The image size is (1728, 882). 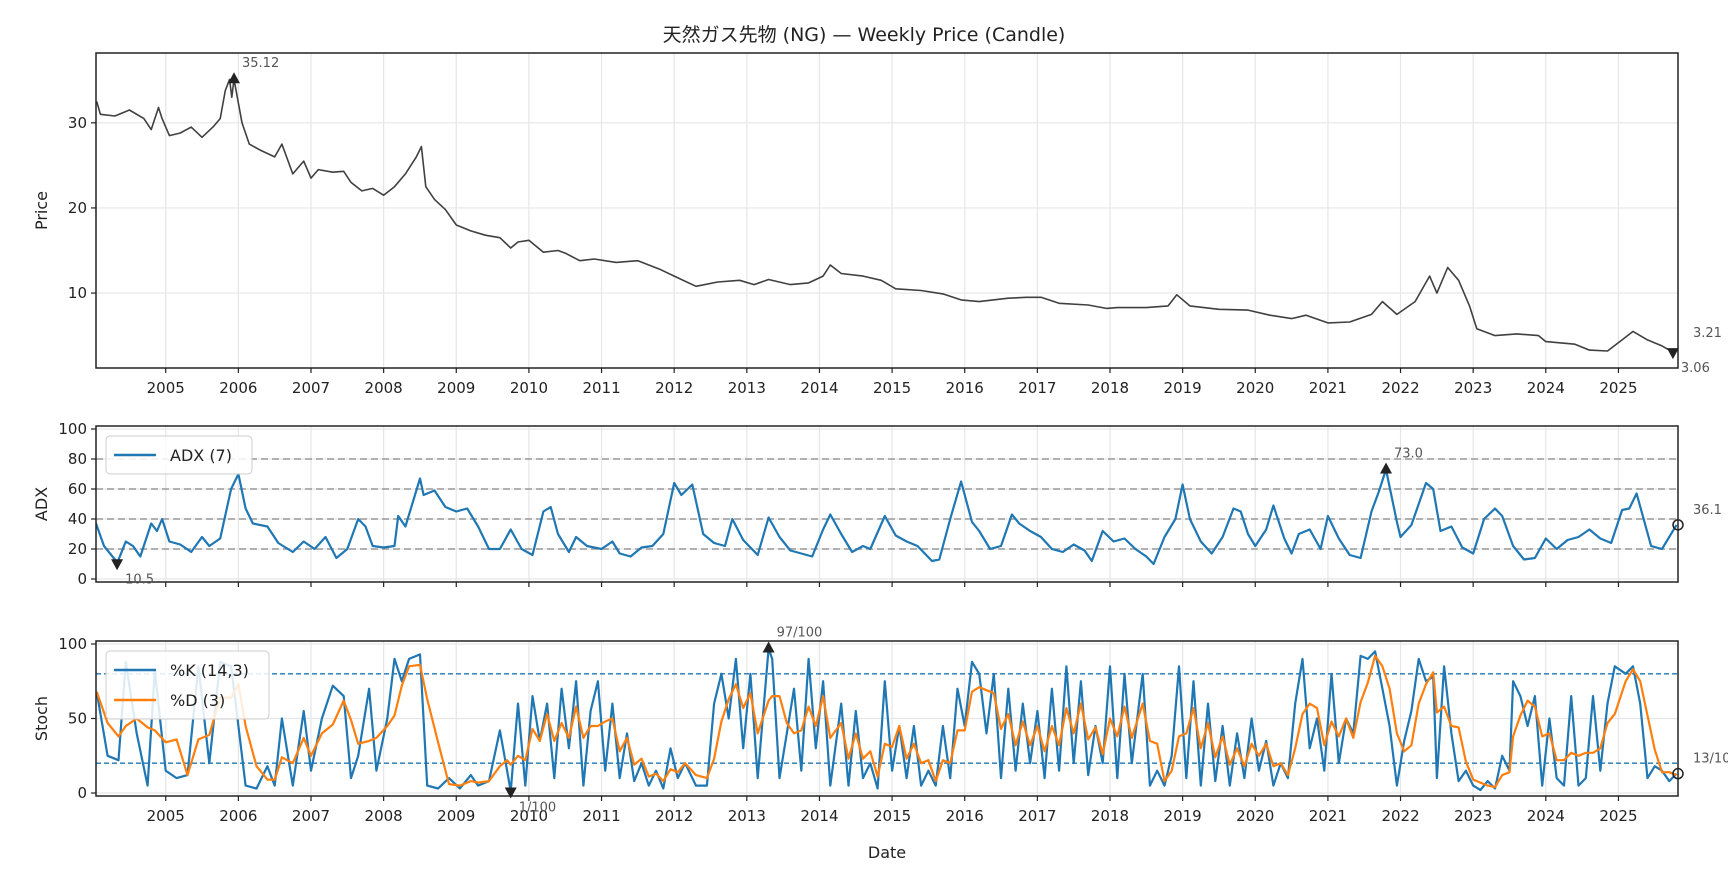 What do you see at coordinates (1707, 510) in the screenshot?
I see `last-value-label: 36.1` at bounding box center [1707, 510].